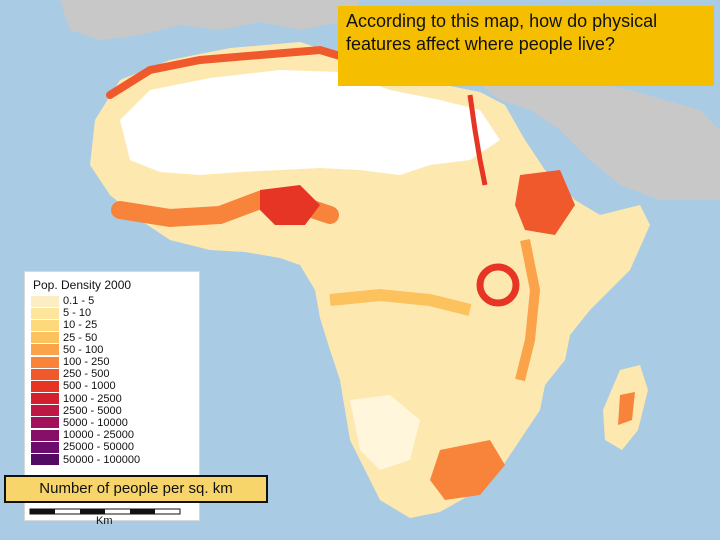 The width and height of the screenshot is (720, 540). Describe the element at coordinates (626, 408) in the screenshot. I see `madagascar-highlands` at that location.